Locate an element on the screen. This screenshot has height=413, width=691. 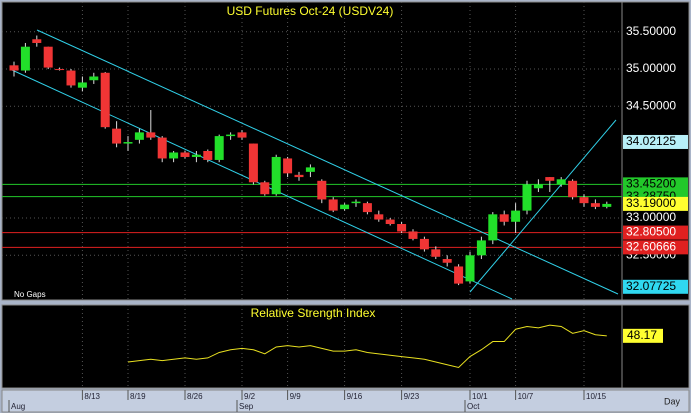
x-tick-label: 8/26 is located at coordinates (195, 396).